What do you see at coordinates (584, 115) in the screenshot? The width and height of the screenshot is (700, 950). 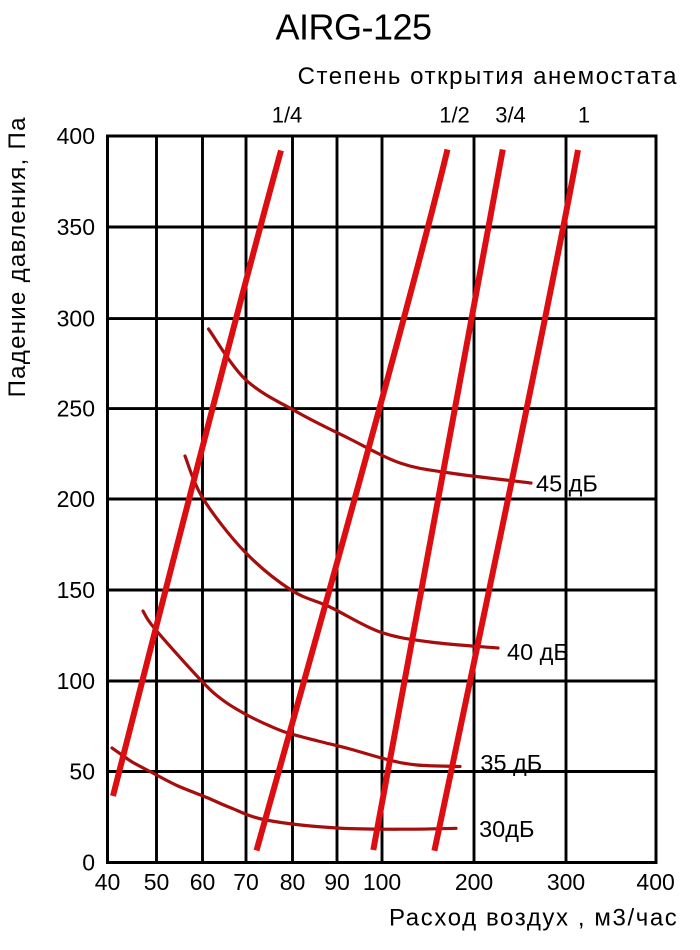 I see `svg-text: 1` at bounding box center [584, 115].